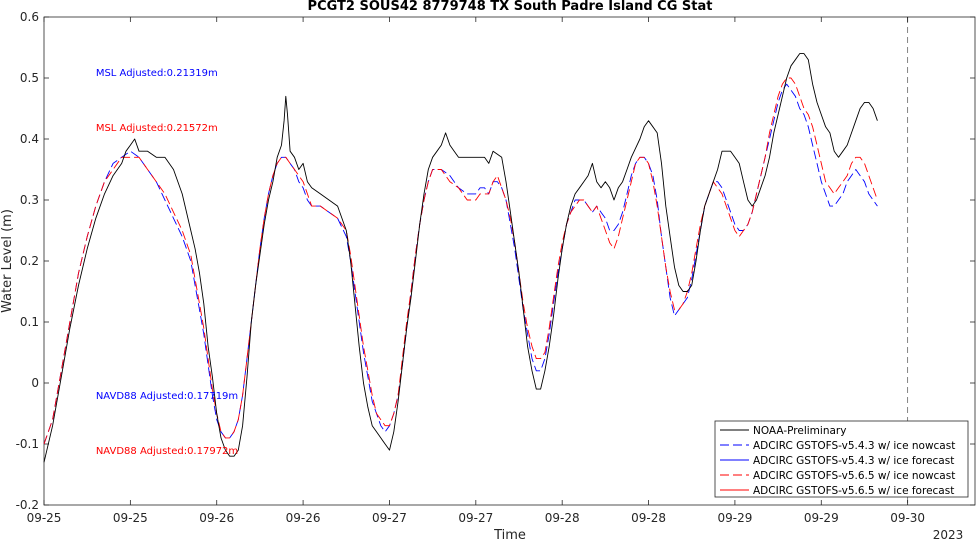 This screenshot has width=976, height=541. What do you see at coordinates (29, 322) in the screenshot?
I see `y-tick-label: 0.1` at bounding box center [29, 322].